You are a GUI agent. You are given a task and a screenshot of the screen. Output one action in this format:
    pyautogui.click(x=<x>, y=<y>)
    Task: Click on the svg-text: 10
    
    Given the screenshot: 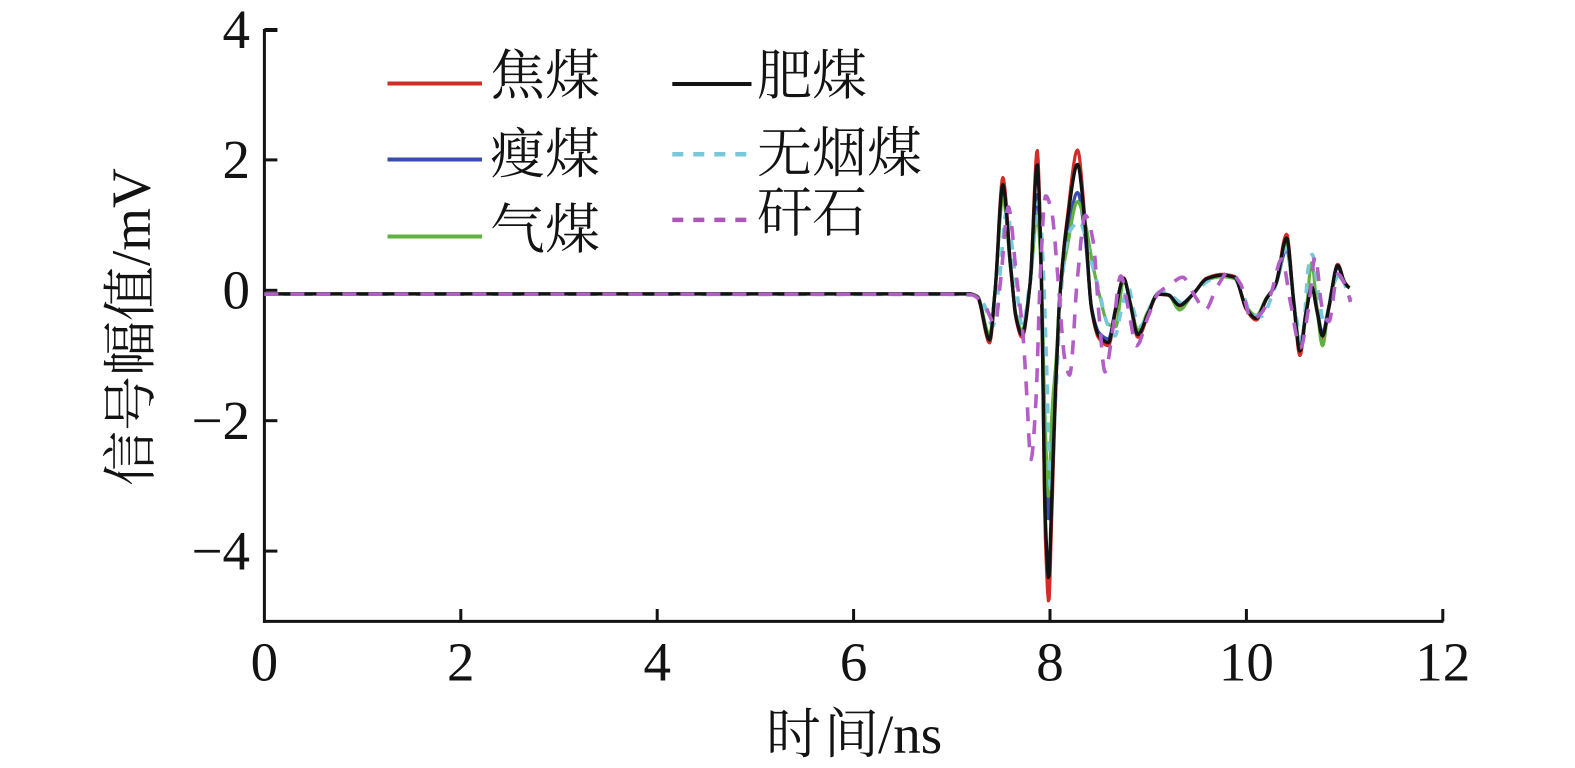 What is the action you would take?
    pyautogui.click(x=1246, y=662)
    